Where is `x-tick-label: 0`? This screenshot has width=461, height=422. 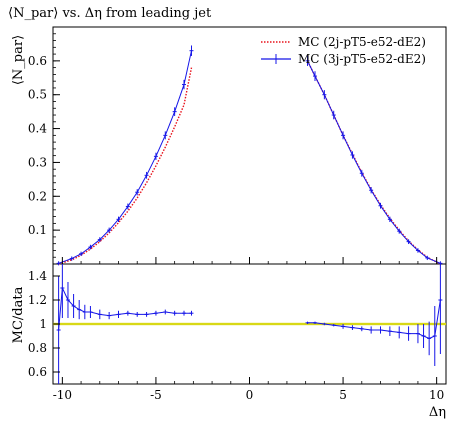
x-tick-label: 0 is located at coordinates (250, 395).